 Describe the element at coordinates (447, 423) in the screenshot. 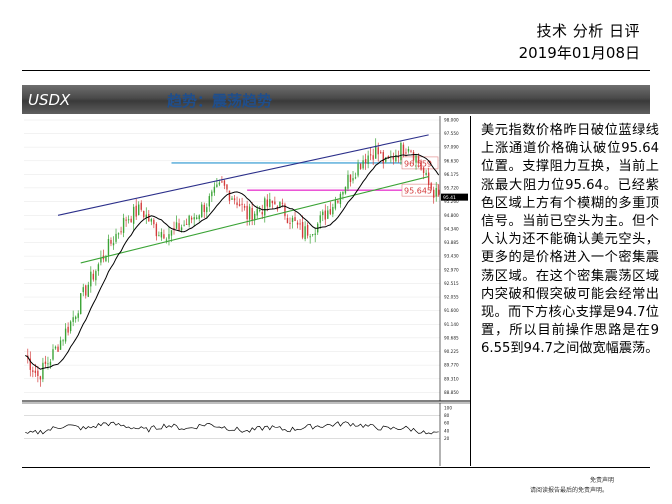

I see `oscillator-tick-label: 60` at that location.